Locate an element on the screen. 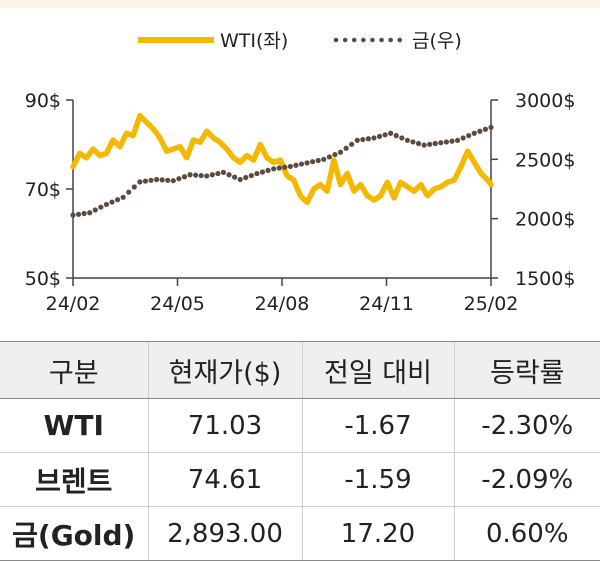  top-accent-bar is located at coordinates (300, 4).